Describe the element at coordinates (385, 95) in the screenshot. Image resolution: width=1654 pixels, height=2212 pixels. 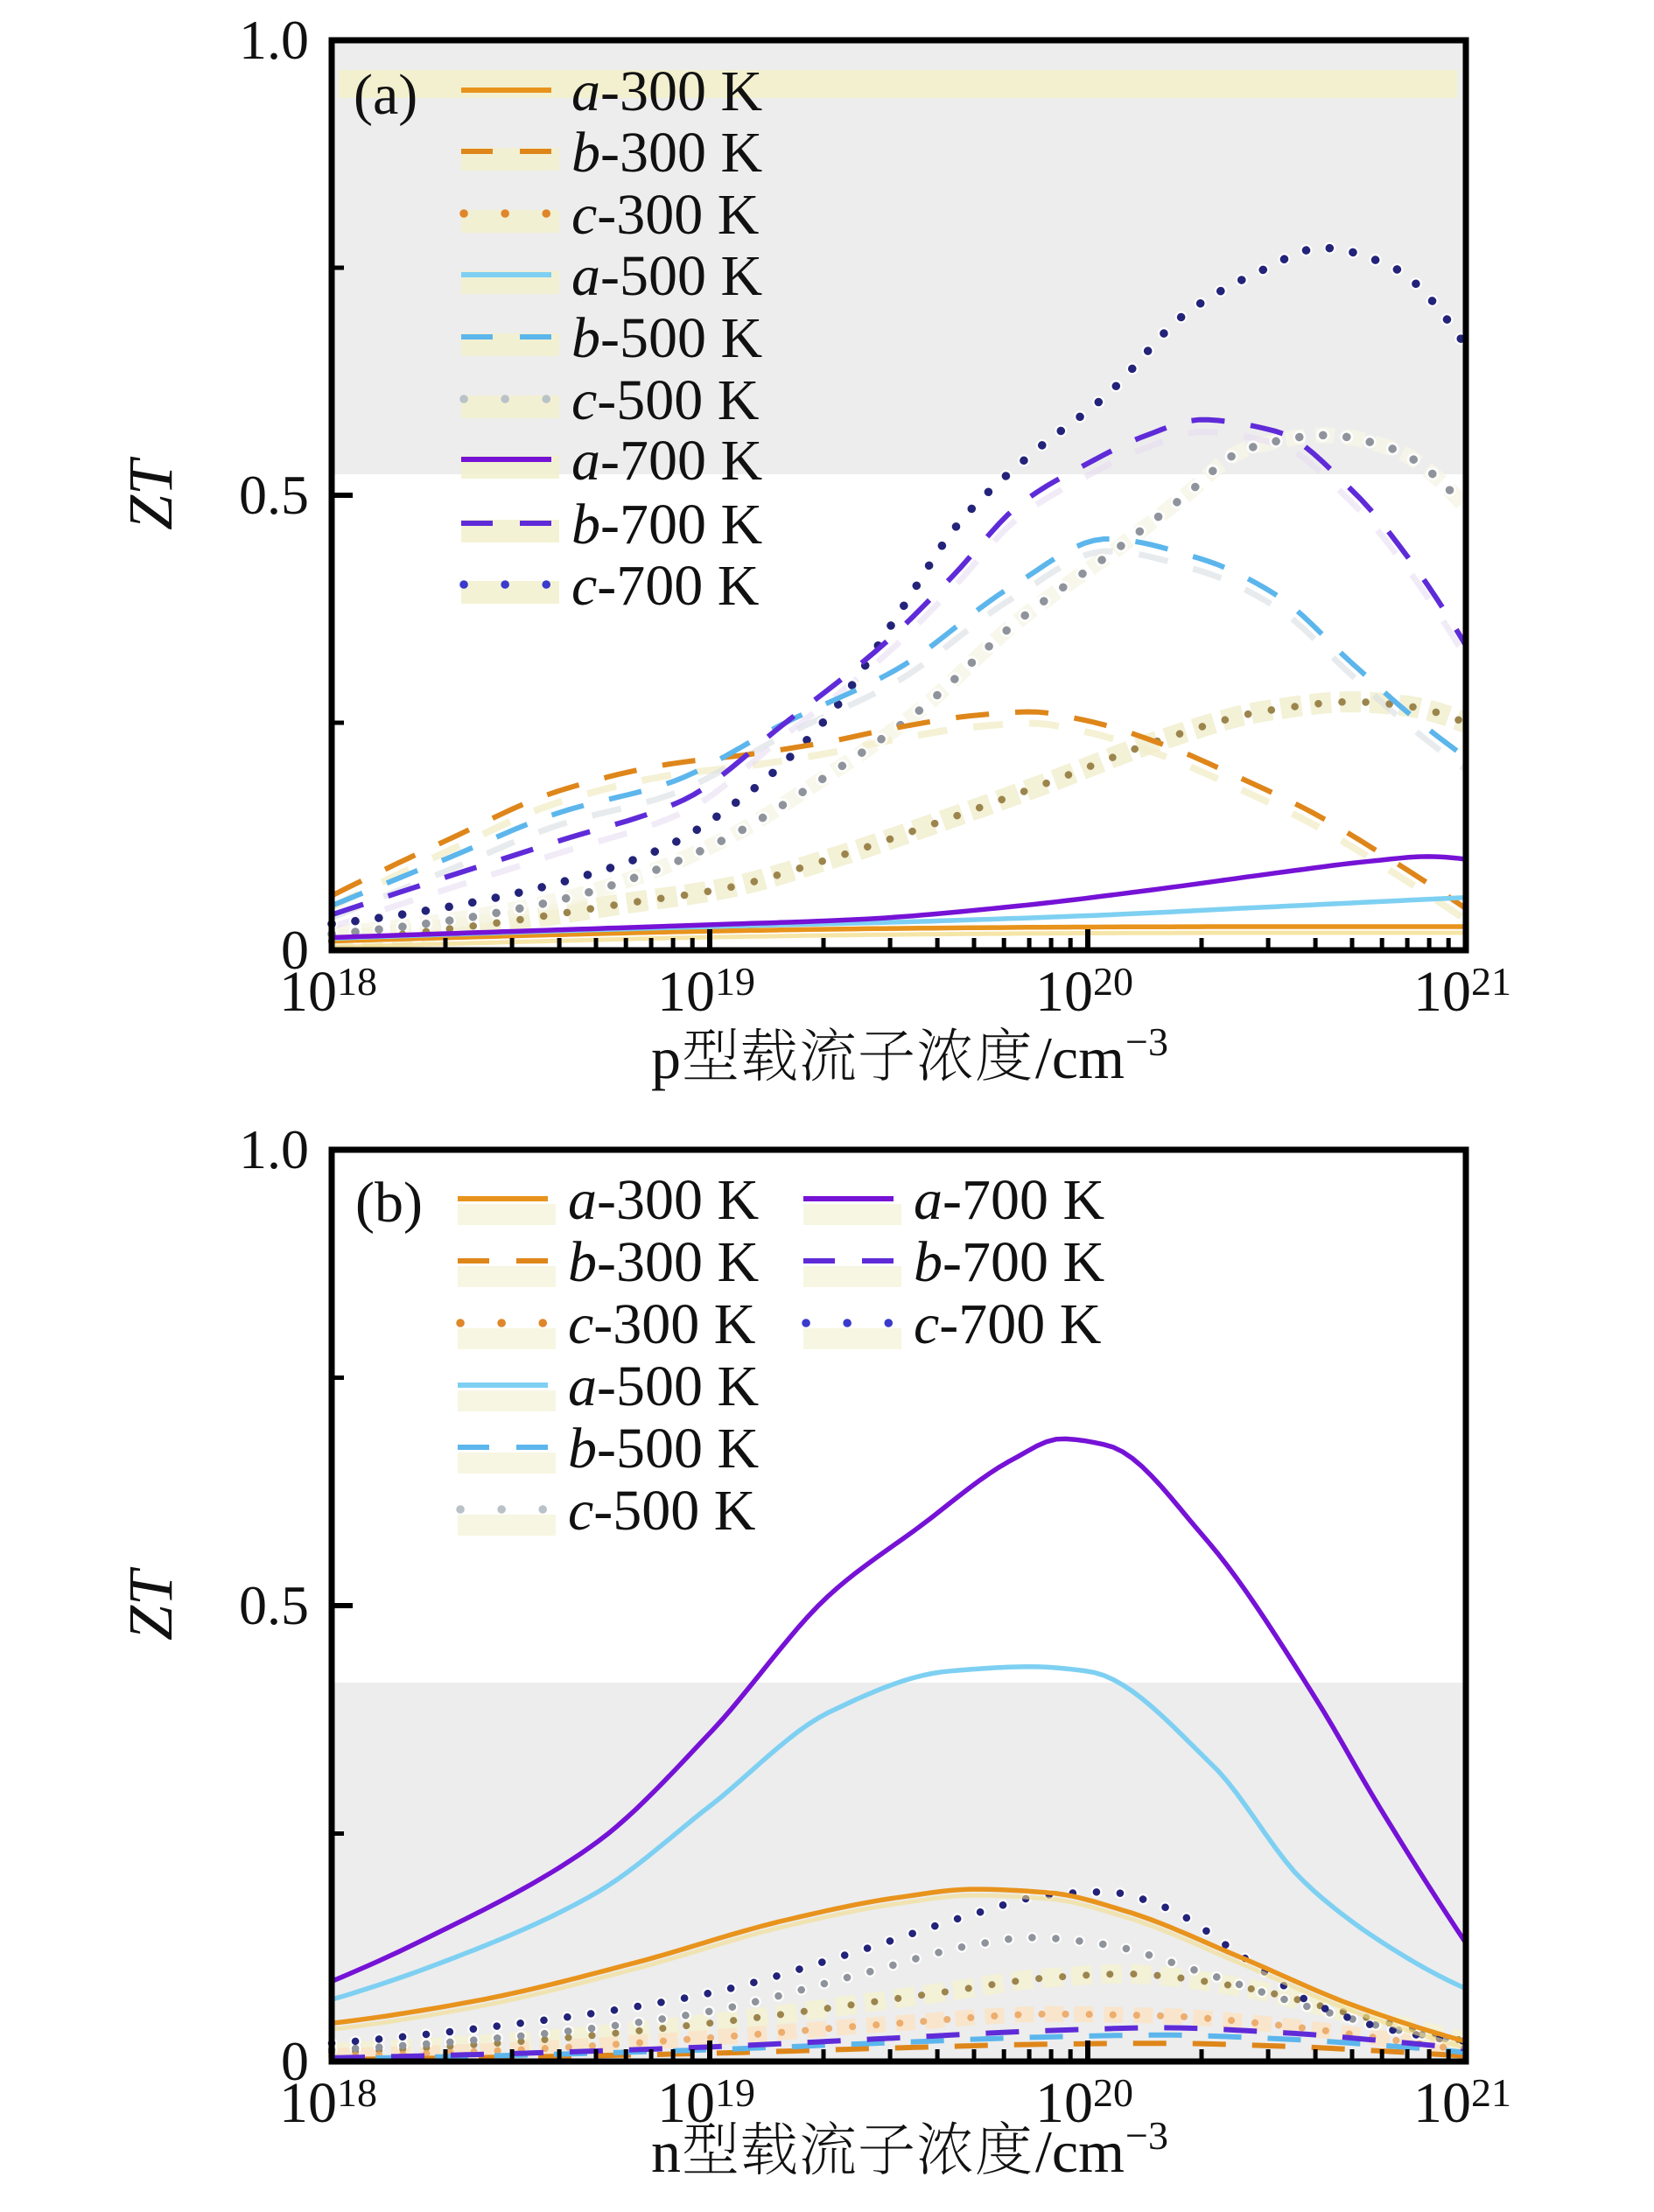
I see `svg-text: (a)` at that location.